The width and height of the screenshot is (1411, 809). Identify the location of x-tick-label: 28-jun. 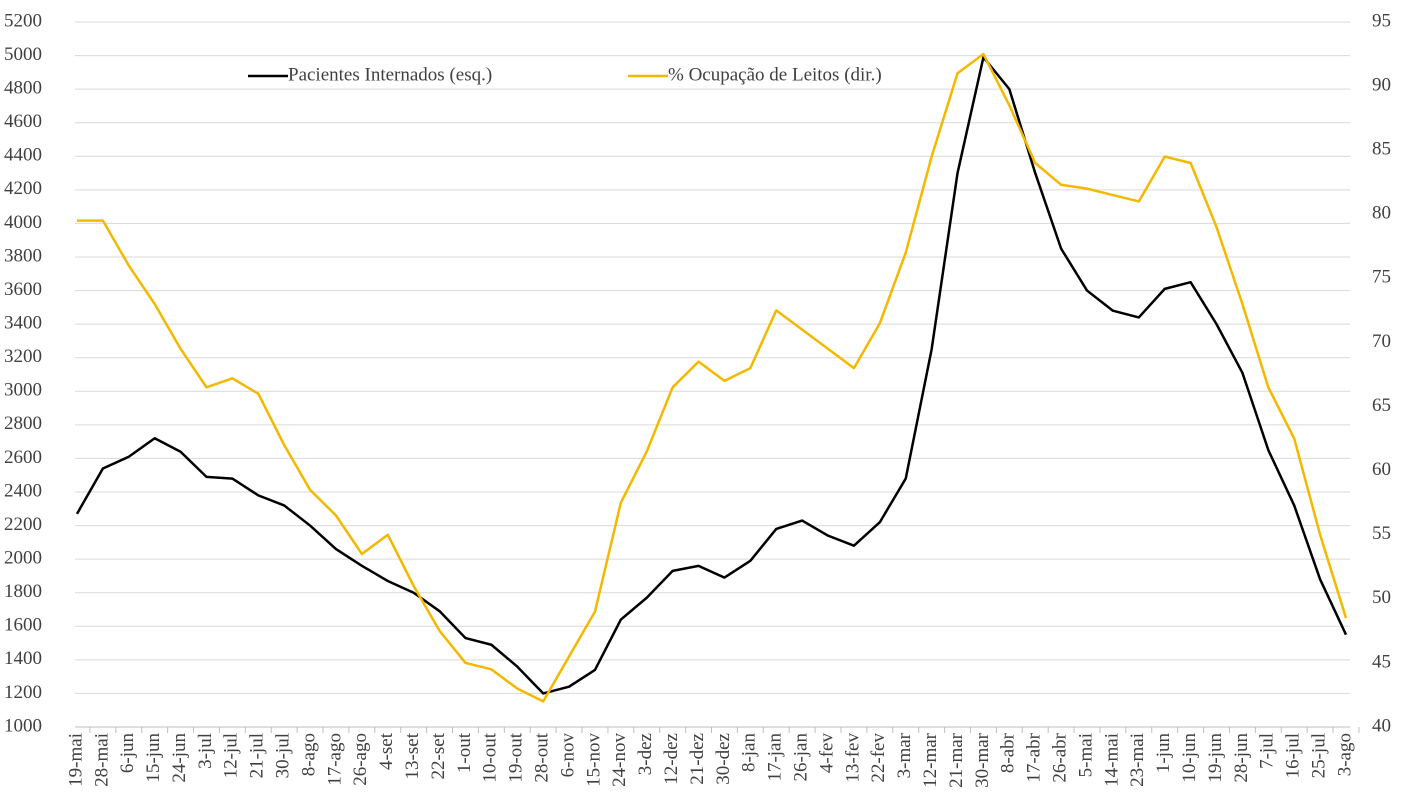
(1241, 758).